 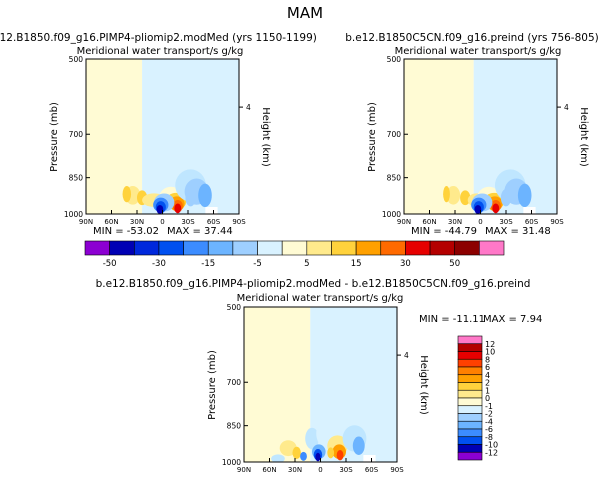 I want to click on colorbar-label: 30, so click(x=405, y=264).